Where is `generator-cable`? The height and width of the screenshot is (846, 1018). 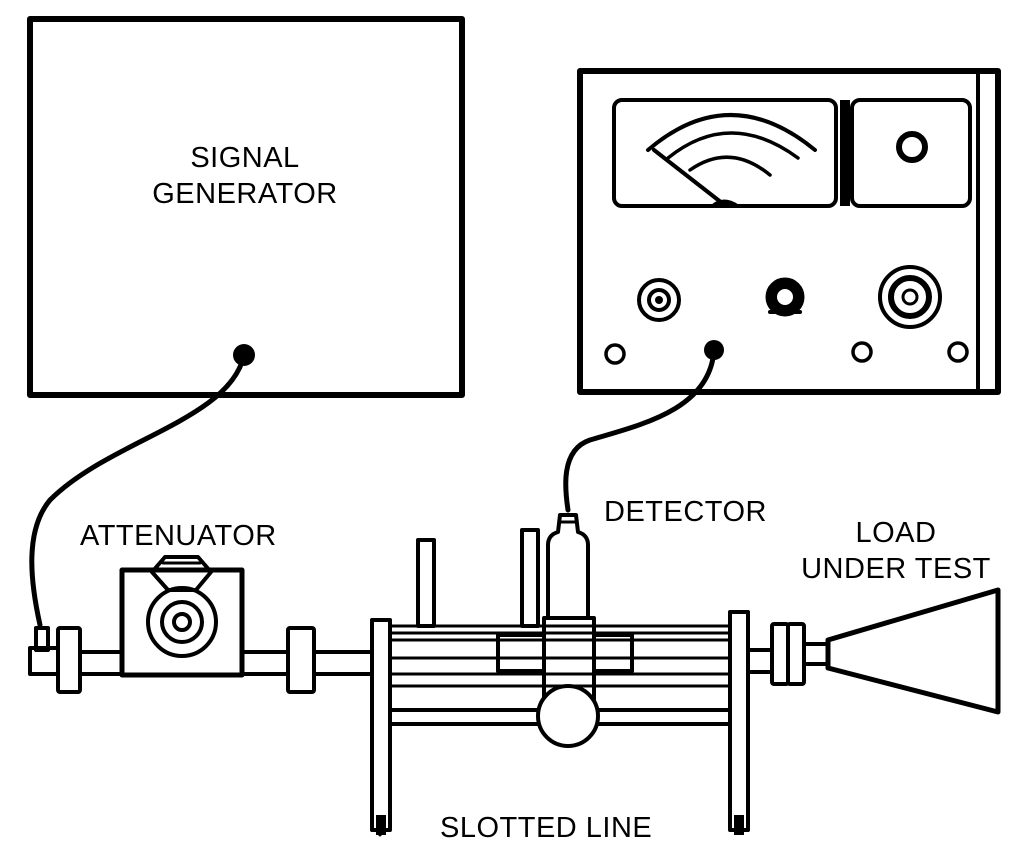
generator-cable is located at coordinates (138, 490).